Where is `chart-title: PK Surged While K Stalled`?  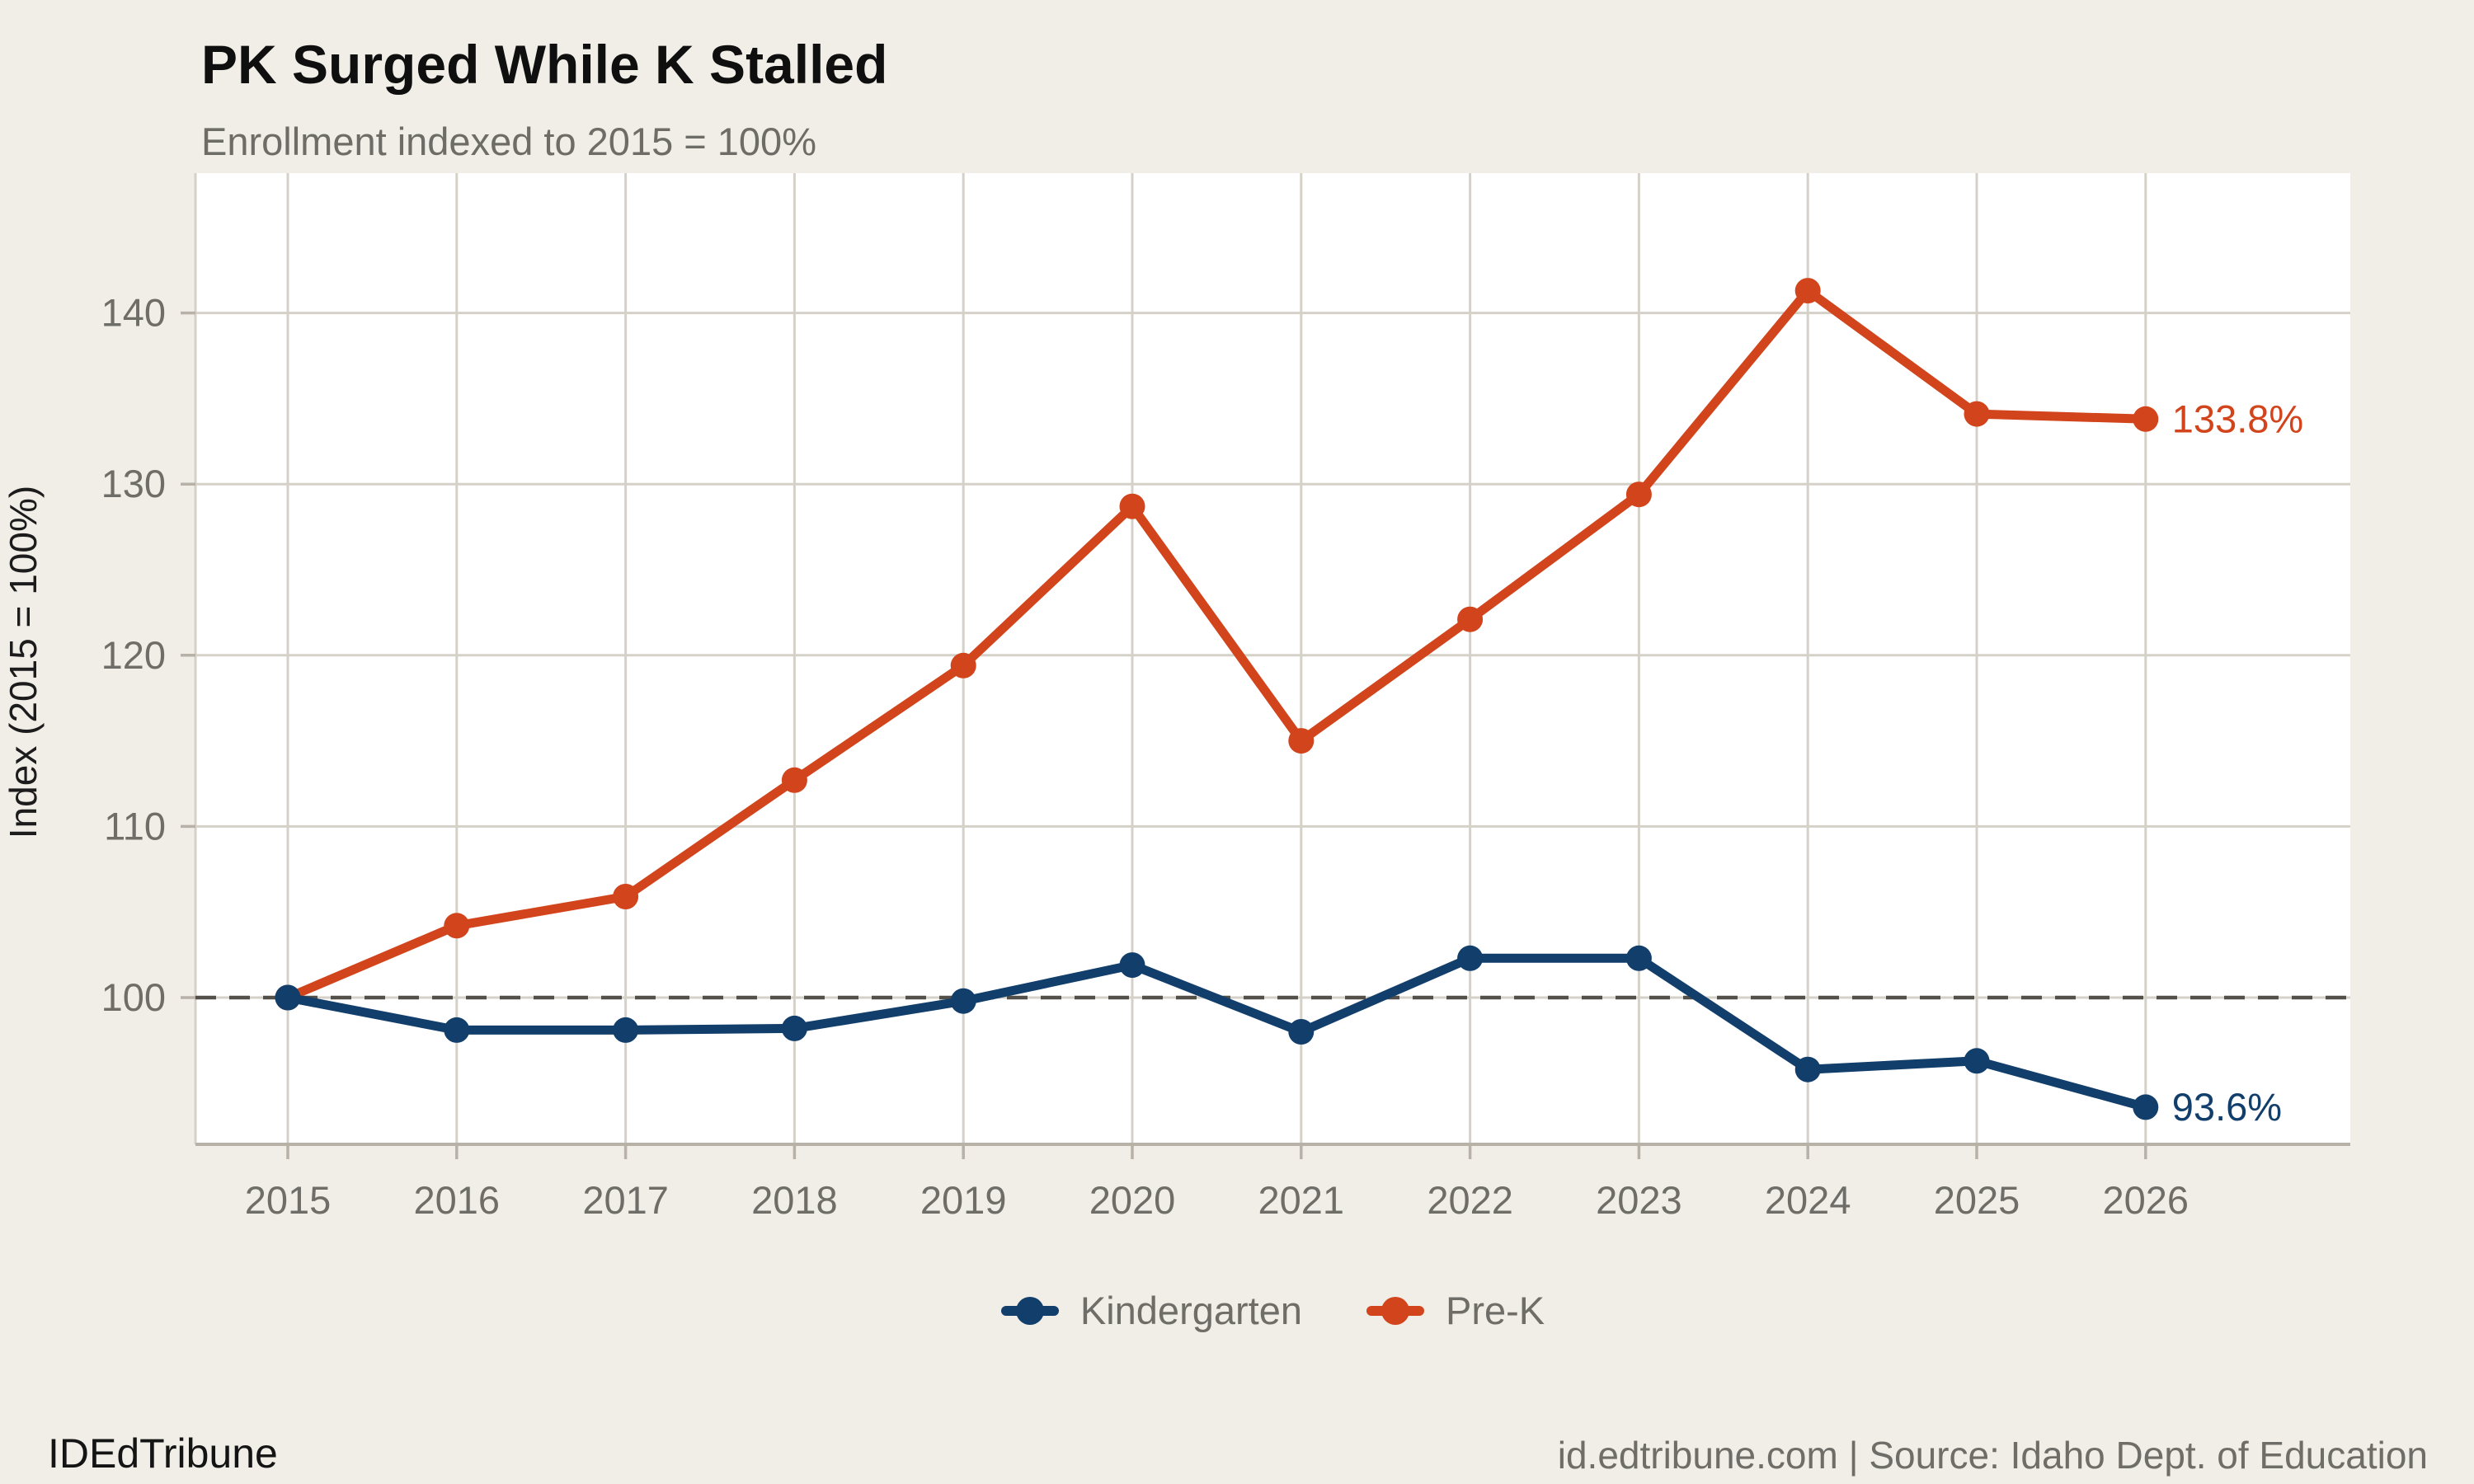
chart-title: PK Surged While K Stalled is located at coordinates (544, 64).